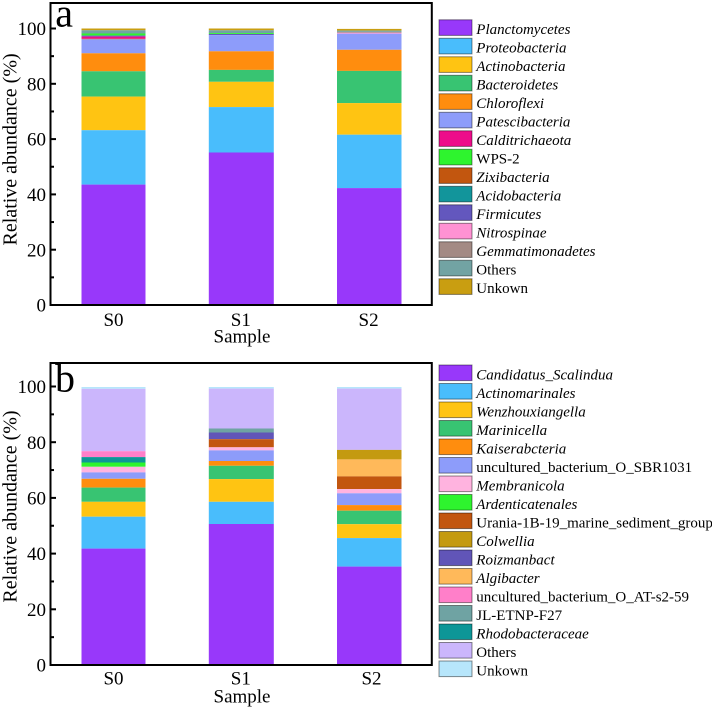  I want to click on svg-text: Firmicutes, so click(508, 215).